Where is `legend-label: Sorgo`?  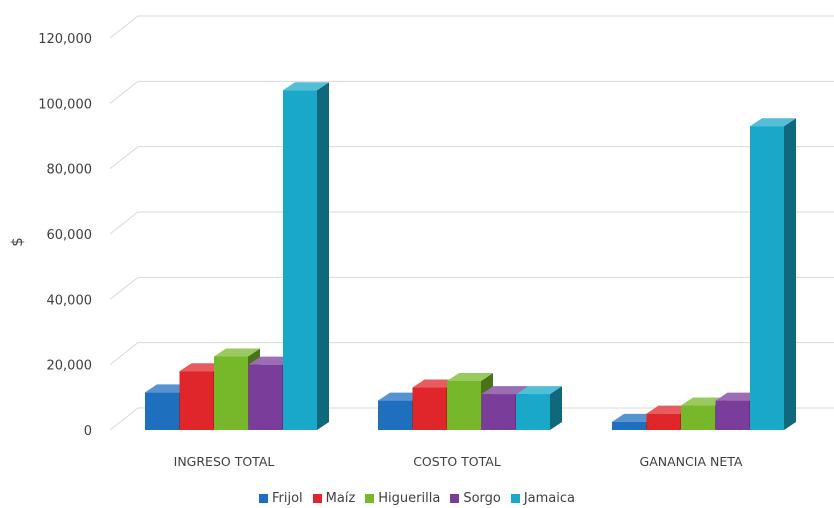
legend-label: Sorgo is located at coordinates (482, 498).